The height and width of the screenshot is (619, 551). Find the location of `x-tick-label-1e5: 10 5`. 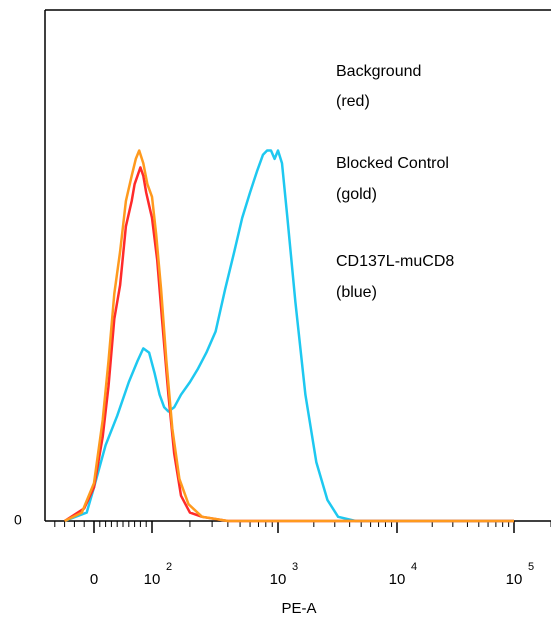

x-tick-label-1e5: 10 5 is located at coordinates (520, 574).